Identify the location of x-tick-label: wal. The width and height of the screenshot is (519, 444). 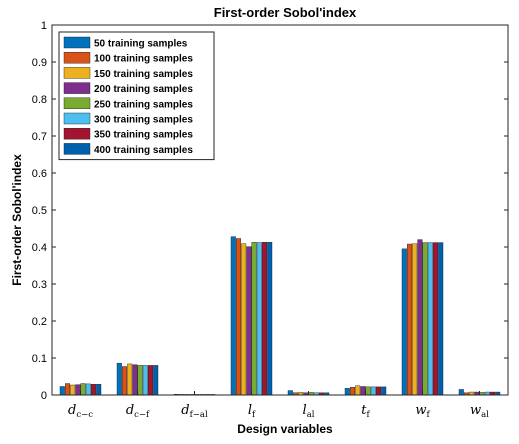
(479, 411).